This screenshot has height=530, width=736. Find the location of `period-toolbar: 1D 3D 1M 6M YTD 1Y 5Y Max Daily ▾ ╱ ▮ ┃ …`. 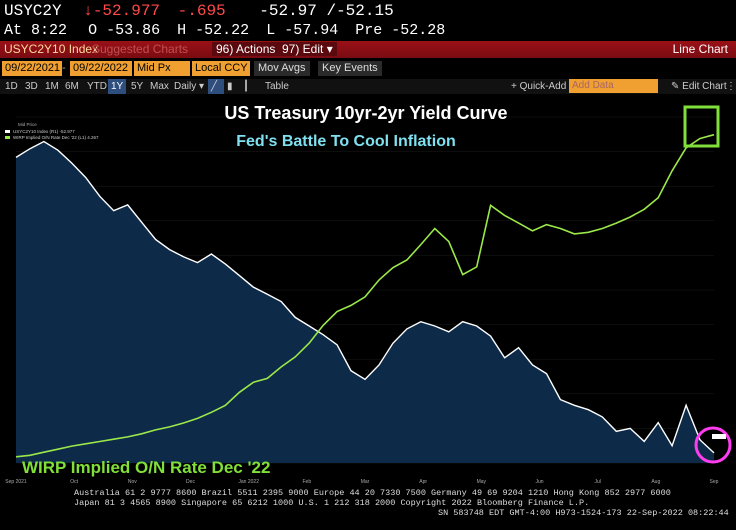

period-toolbar: 1D 3D 1M 6M YTD 1Y 5Y Max Daily ▾ ╱ ▮ ┃ … is located at coordinates (368, 86).